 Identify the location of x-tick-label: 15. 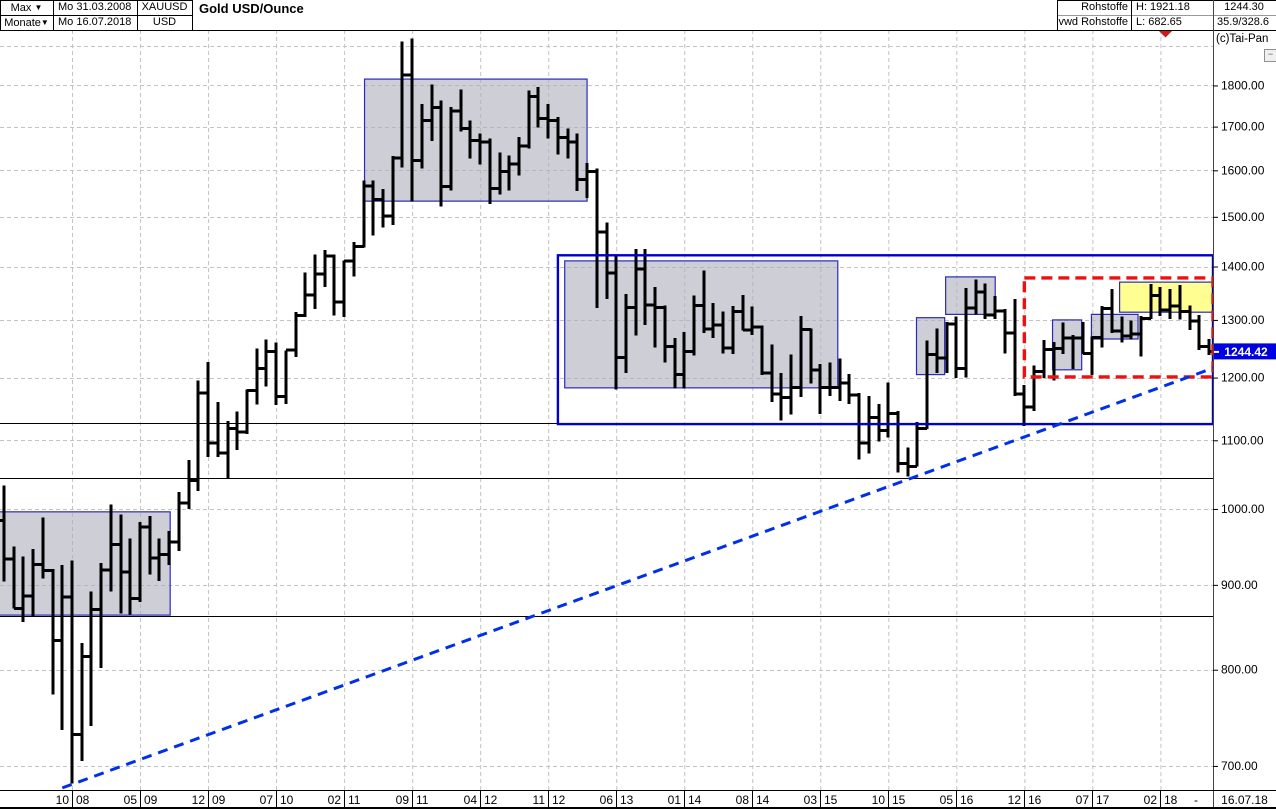
(899, 800).